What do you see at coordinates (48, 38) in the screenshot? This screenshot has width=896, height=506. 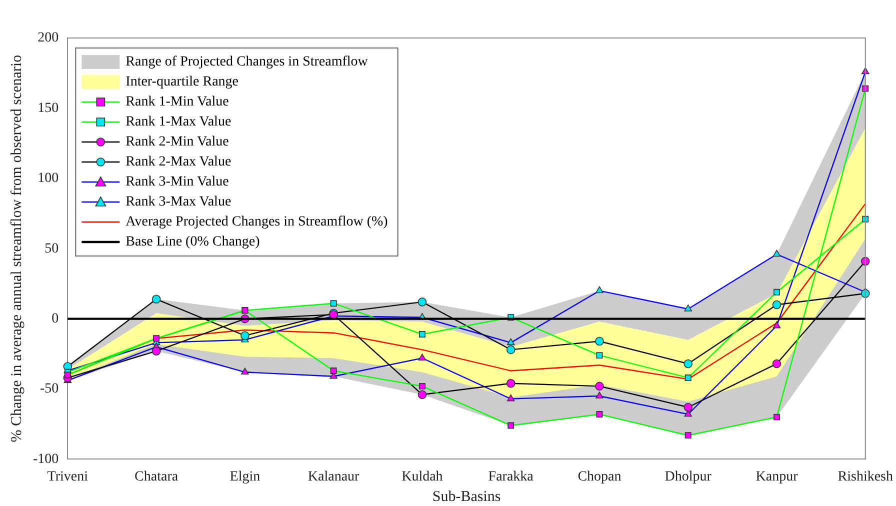 I see `y-tick-label: 200` at bounding box center [48, 38].